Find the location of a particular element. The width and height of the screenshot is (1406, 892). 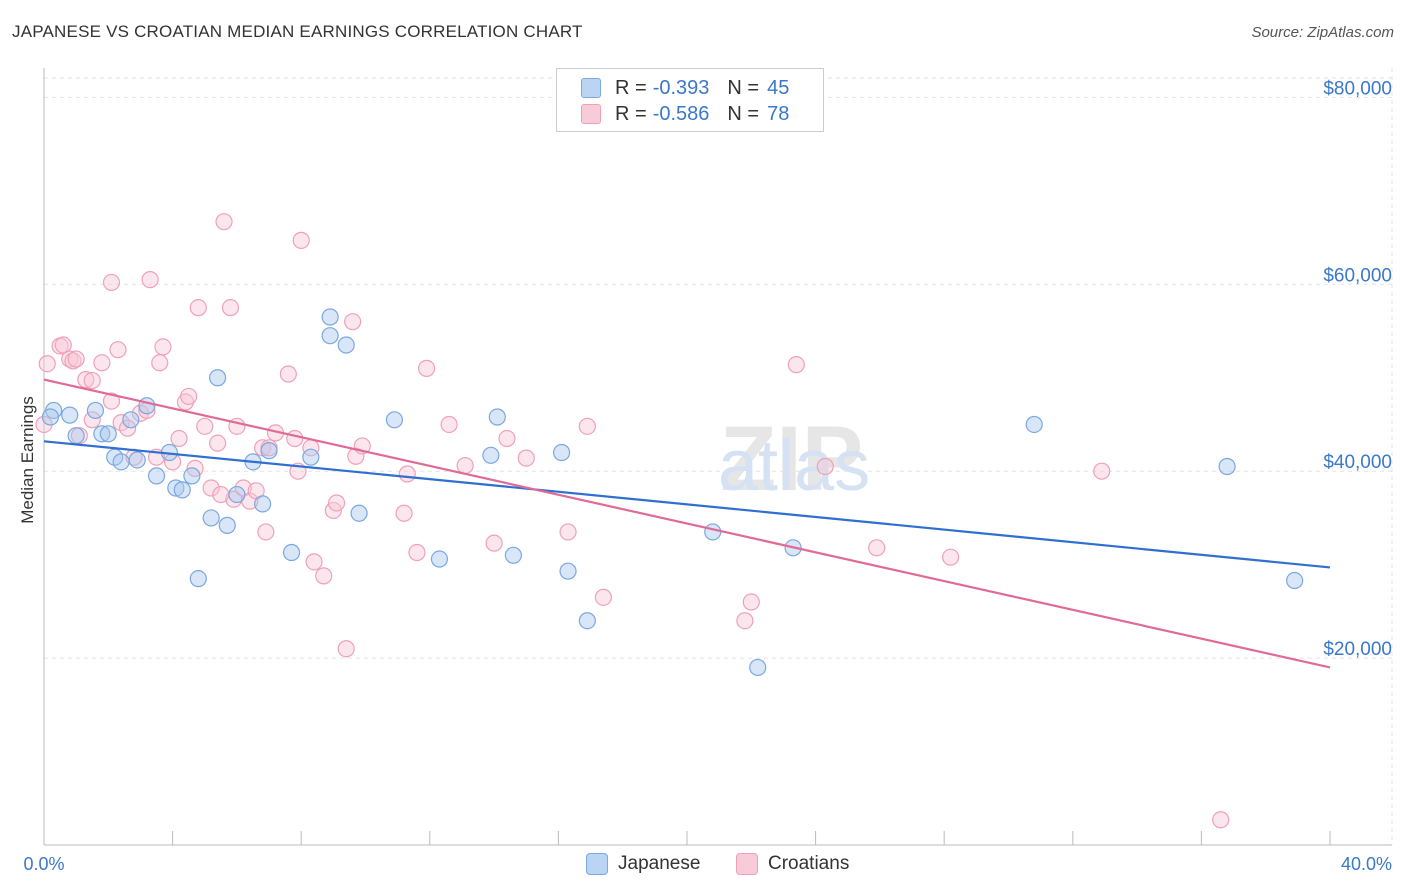

x-tick-label: 40.0% is located at coordinates (1366, 864).